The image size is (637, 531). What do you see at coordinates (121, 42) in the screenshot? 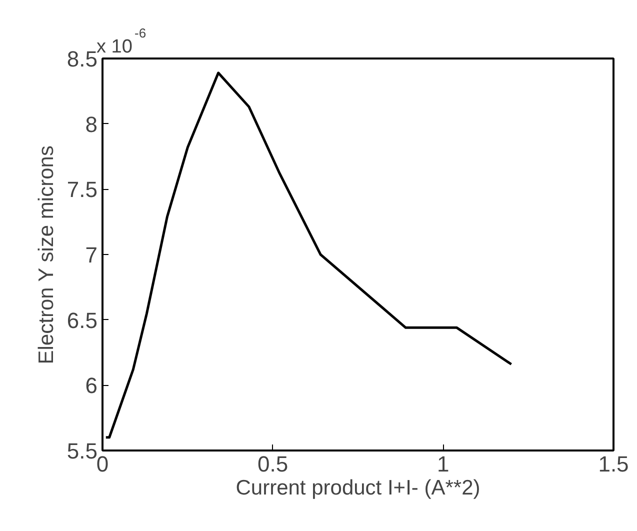
I see `text: x 10-6` at bounding box center [121, 42].